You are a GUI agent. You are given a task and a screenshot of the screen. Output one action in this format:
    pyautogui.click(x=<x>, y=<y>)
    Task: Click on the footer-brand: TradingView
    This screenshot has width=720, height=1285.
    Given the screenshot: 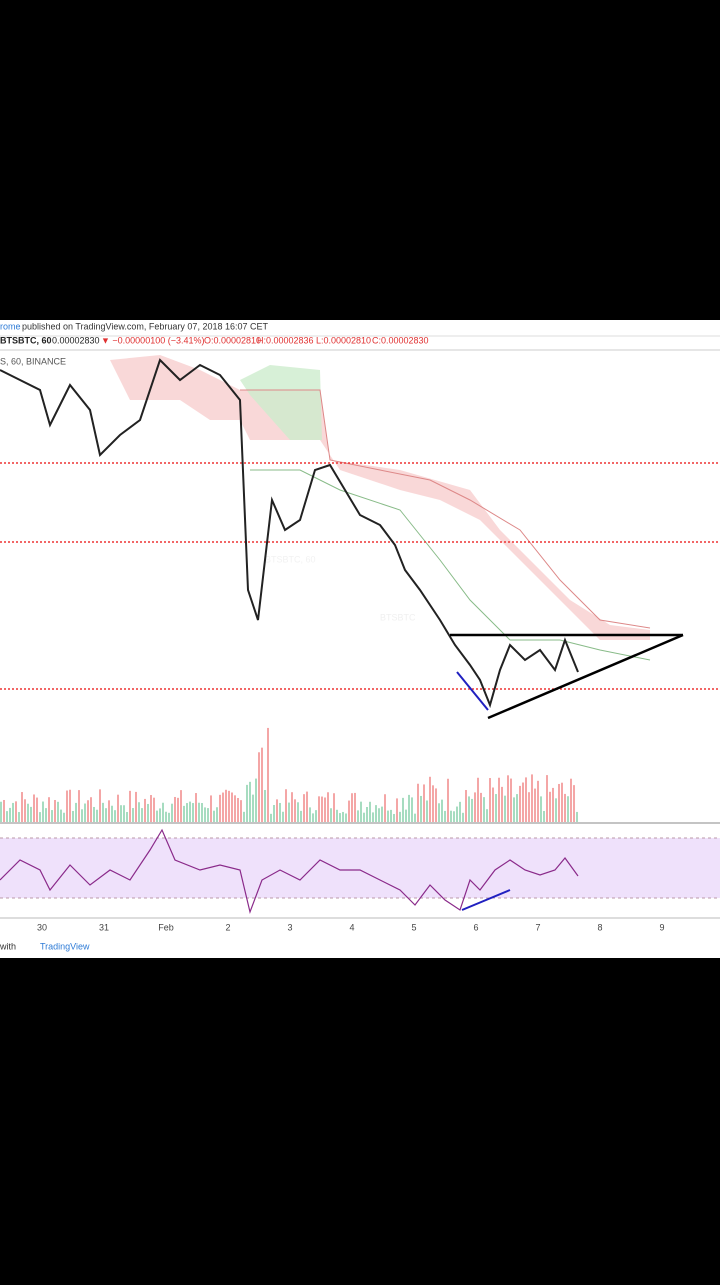 What is the action you would take?
    pyautogui.click(x=65, y=946)
    